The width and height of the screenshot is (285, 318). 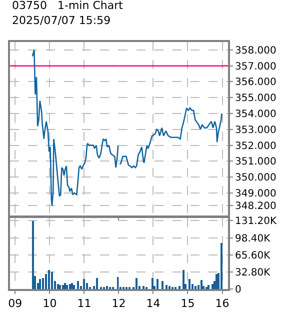 I want to click on y-tick-label: 32.80K, so click(x=253, y=272).